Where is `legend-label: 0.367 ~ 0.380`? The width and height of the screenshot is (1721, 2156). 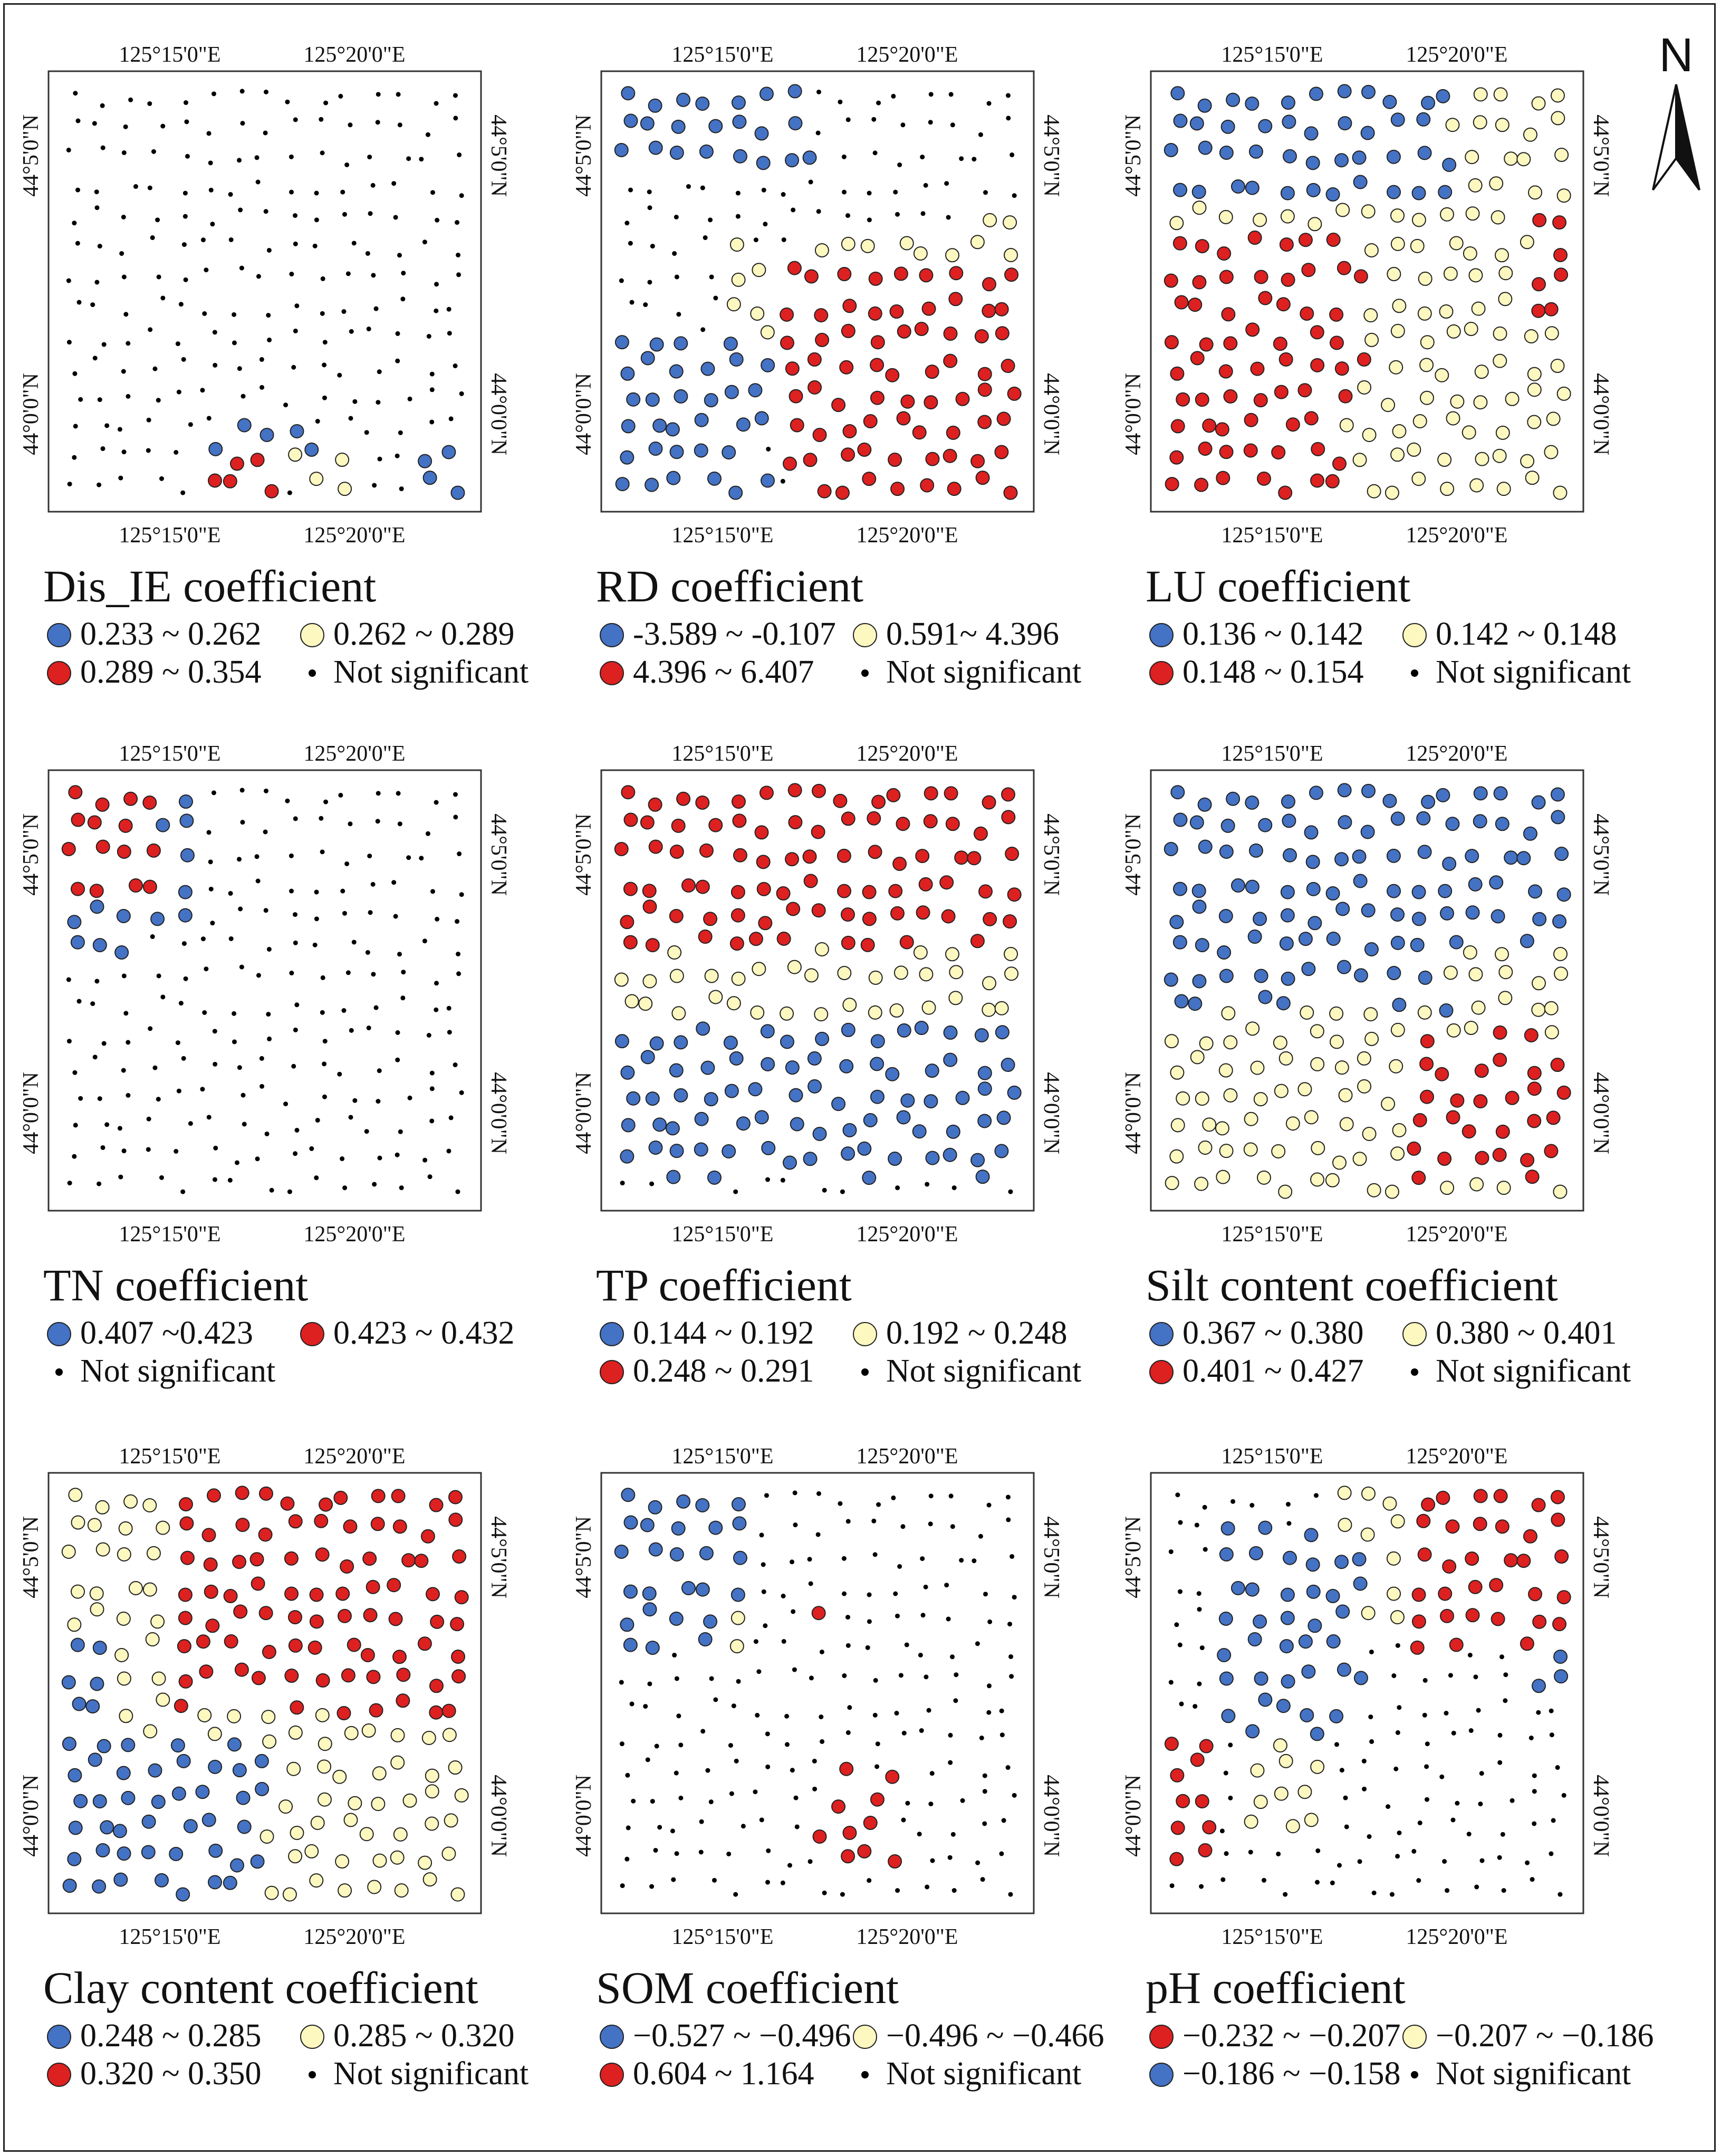
legend-label: 0.367 ~ 0.380 is located at coordinates (1273, 1333).